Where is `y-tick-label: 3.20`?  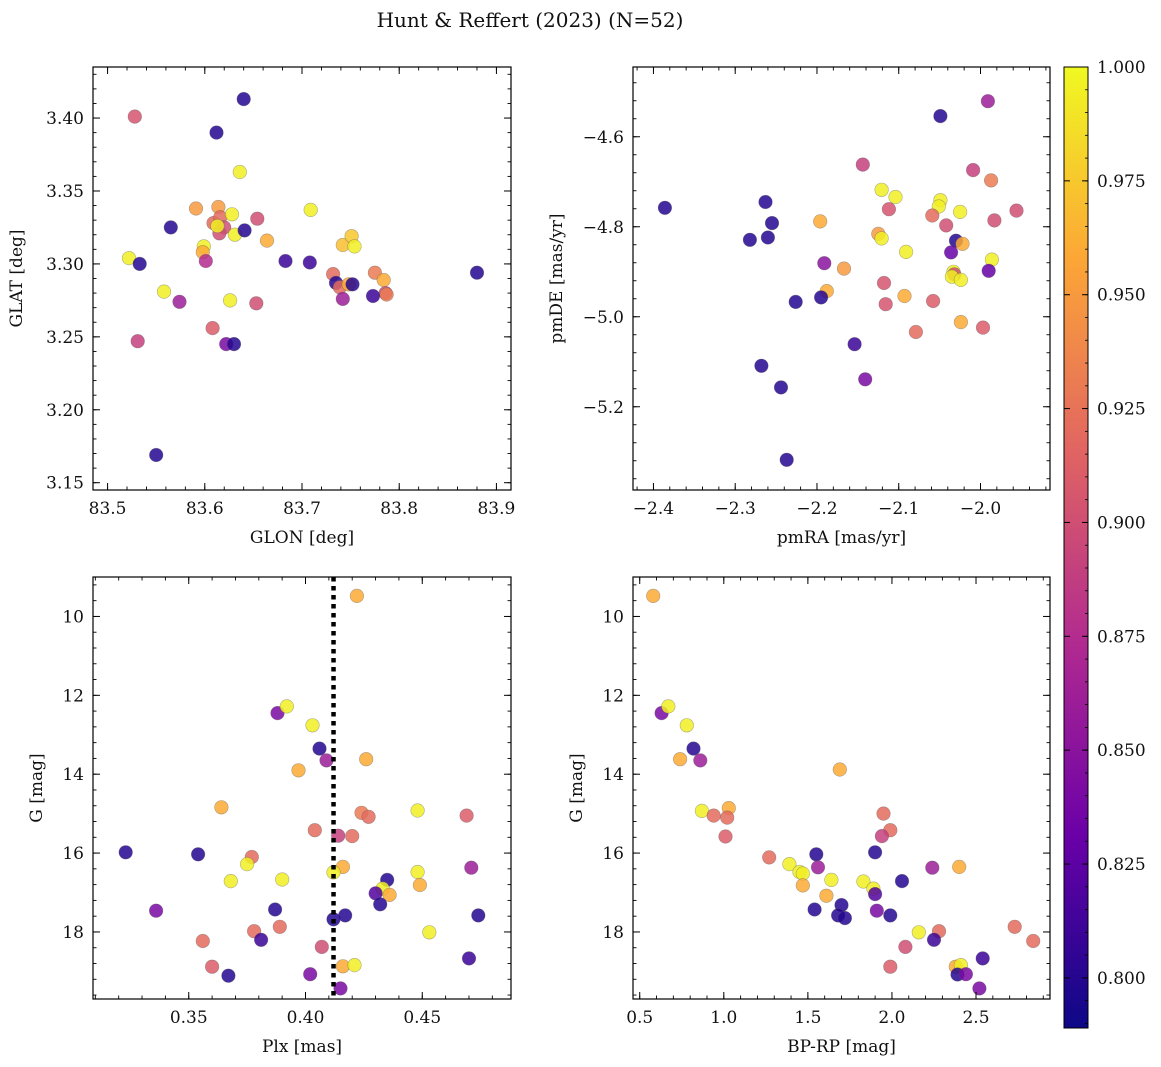
y-tick-label: 3.20 is located at coordinates (65, 411).